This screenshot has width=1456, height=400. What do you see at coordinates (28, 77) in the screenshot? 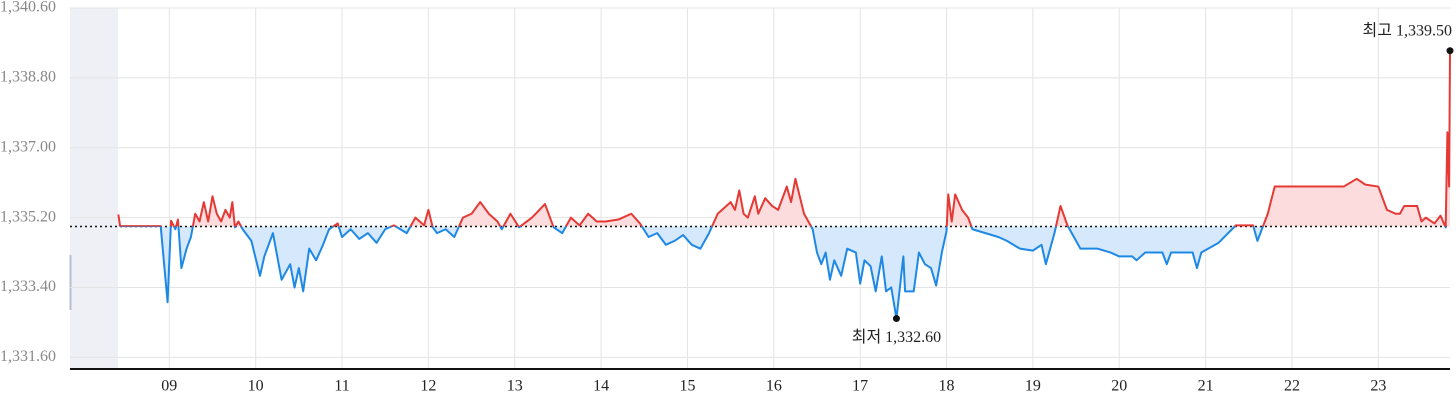
I see `y-tick-label: 1,338.80` at bounding box center [28, 77].